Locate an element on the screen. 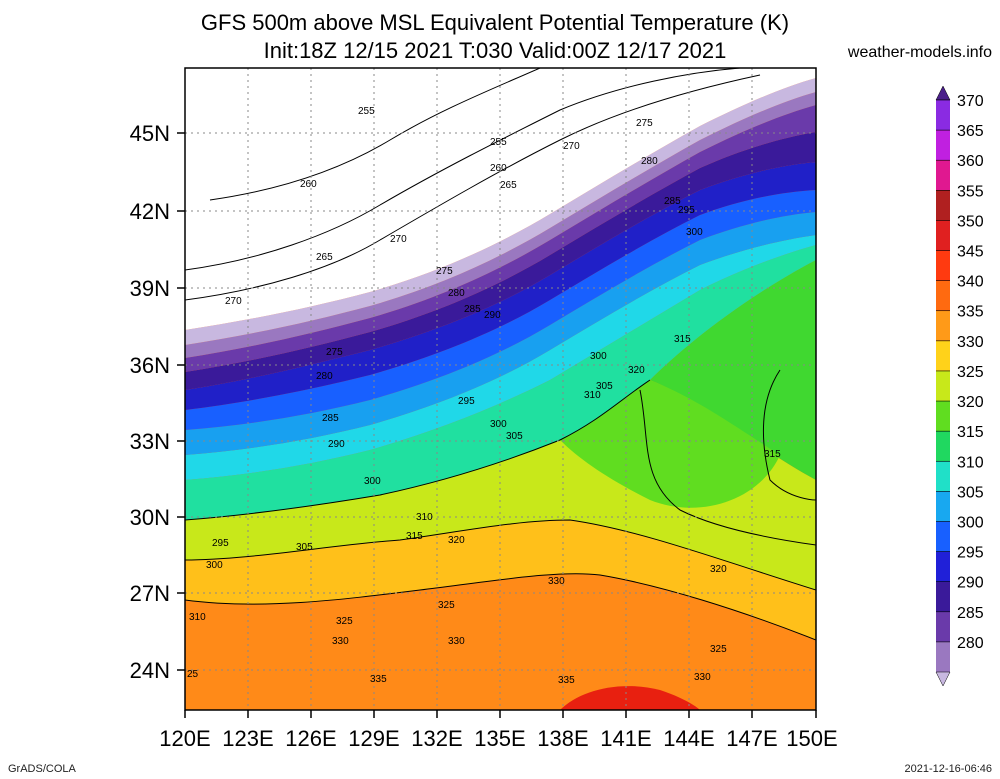 The image size is (1000, 779). colorbar-label: 310 is located at coordinates (970, 462).